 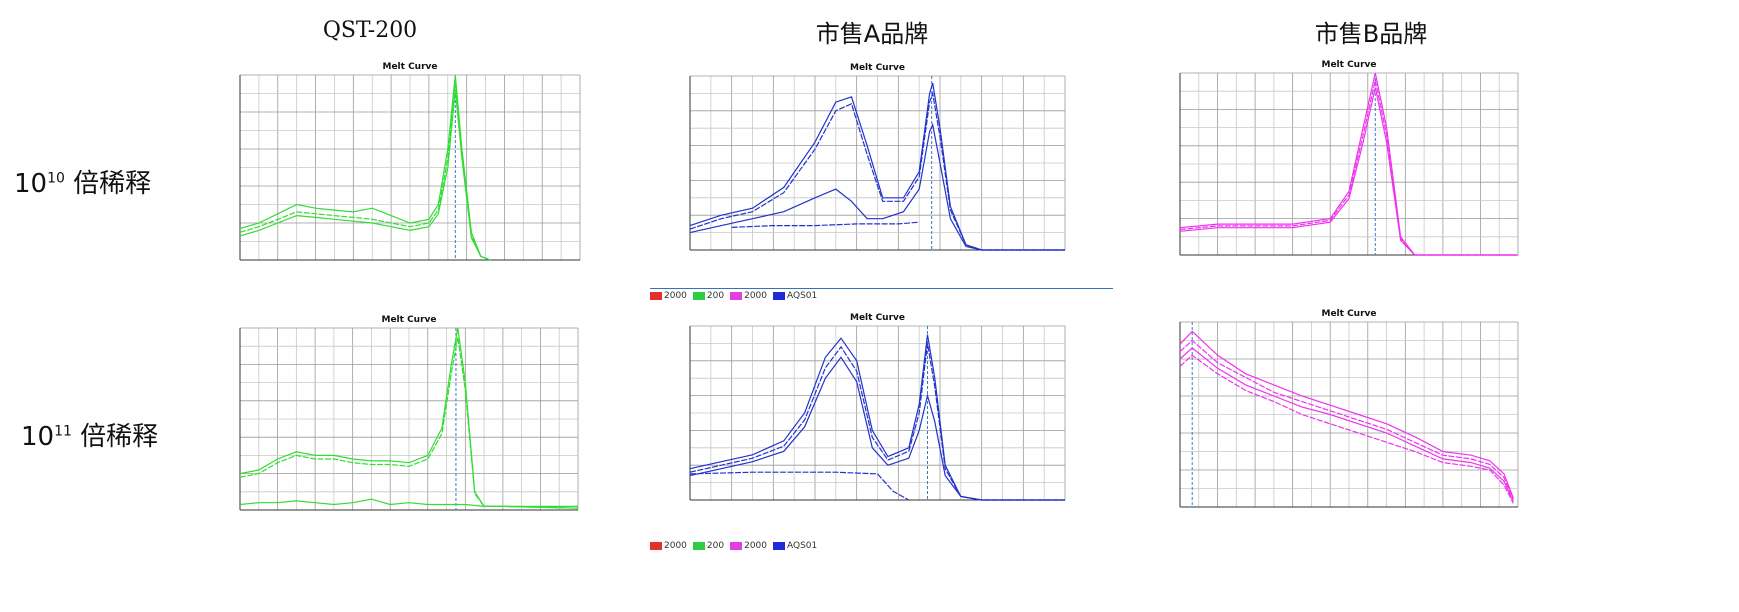 I want to click on legend-brand-a-1e10: 2000 200 2000 AQS01, so click(x=733, y=296).